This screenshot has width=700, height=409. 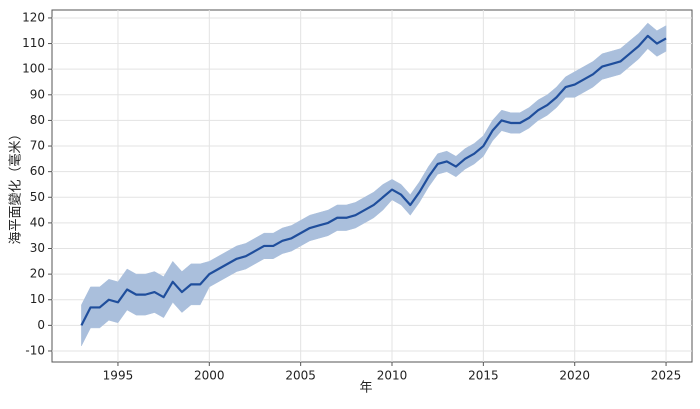 I want to click on x-tick-label: 1995, so click(x=118, y=376).